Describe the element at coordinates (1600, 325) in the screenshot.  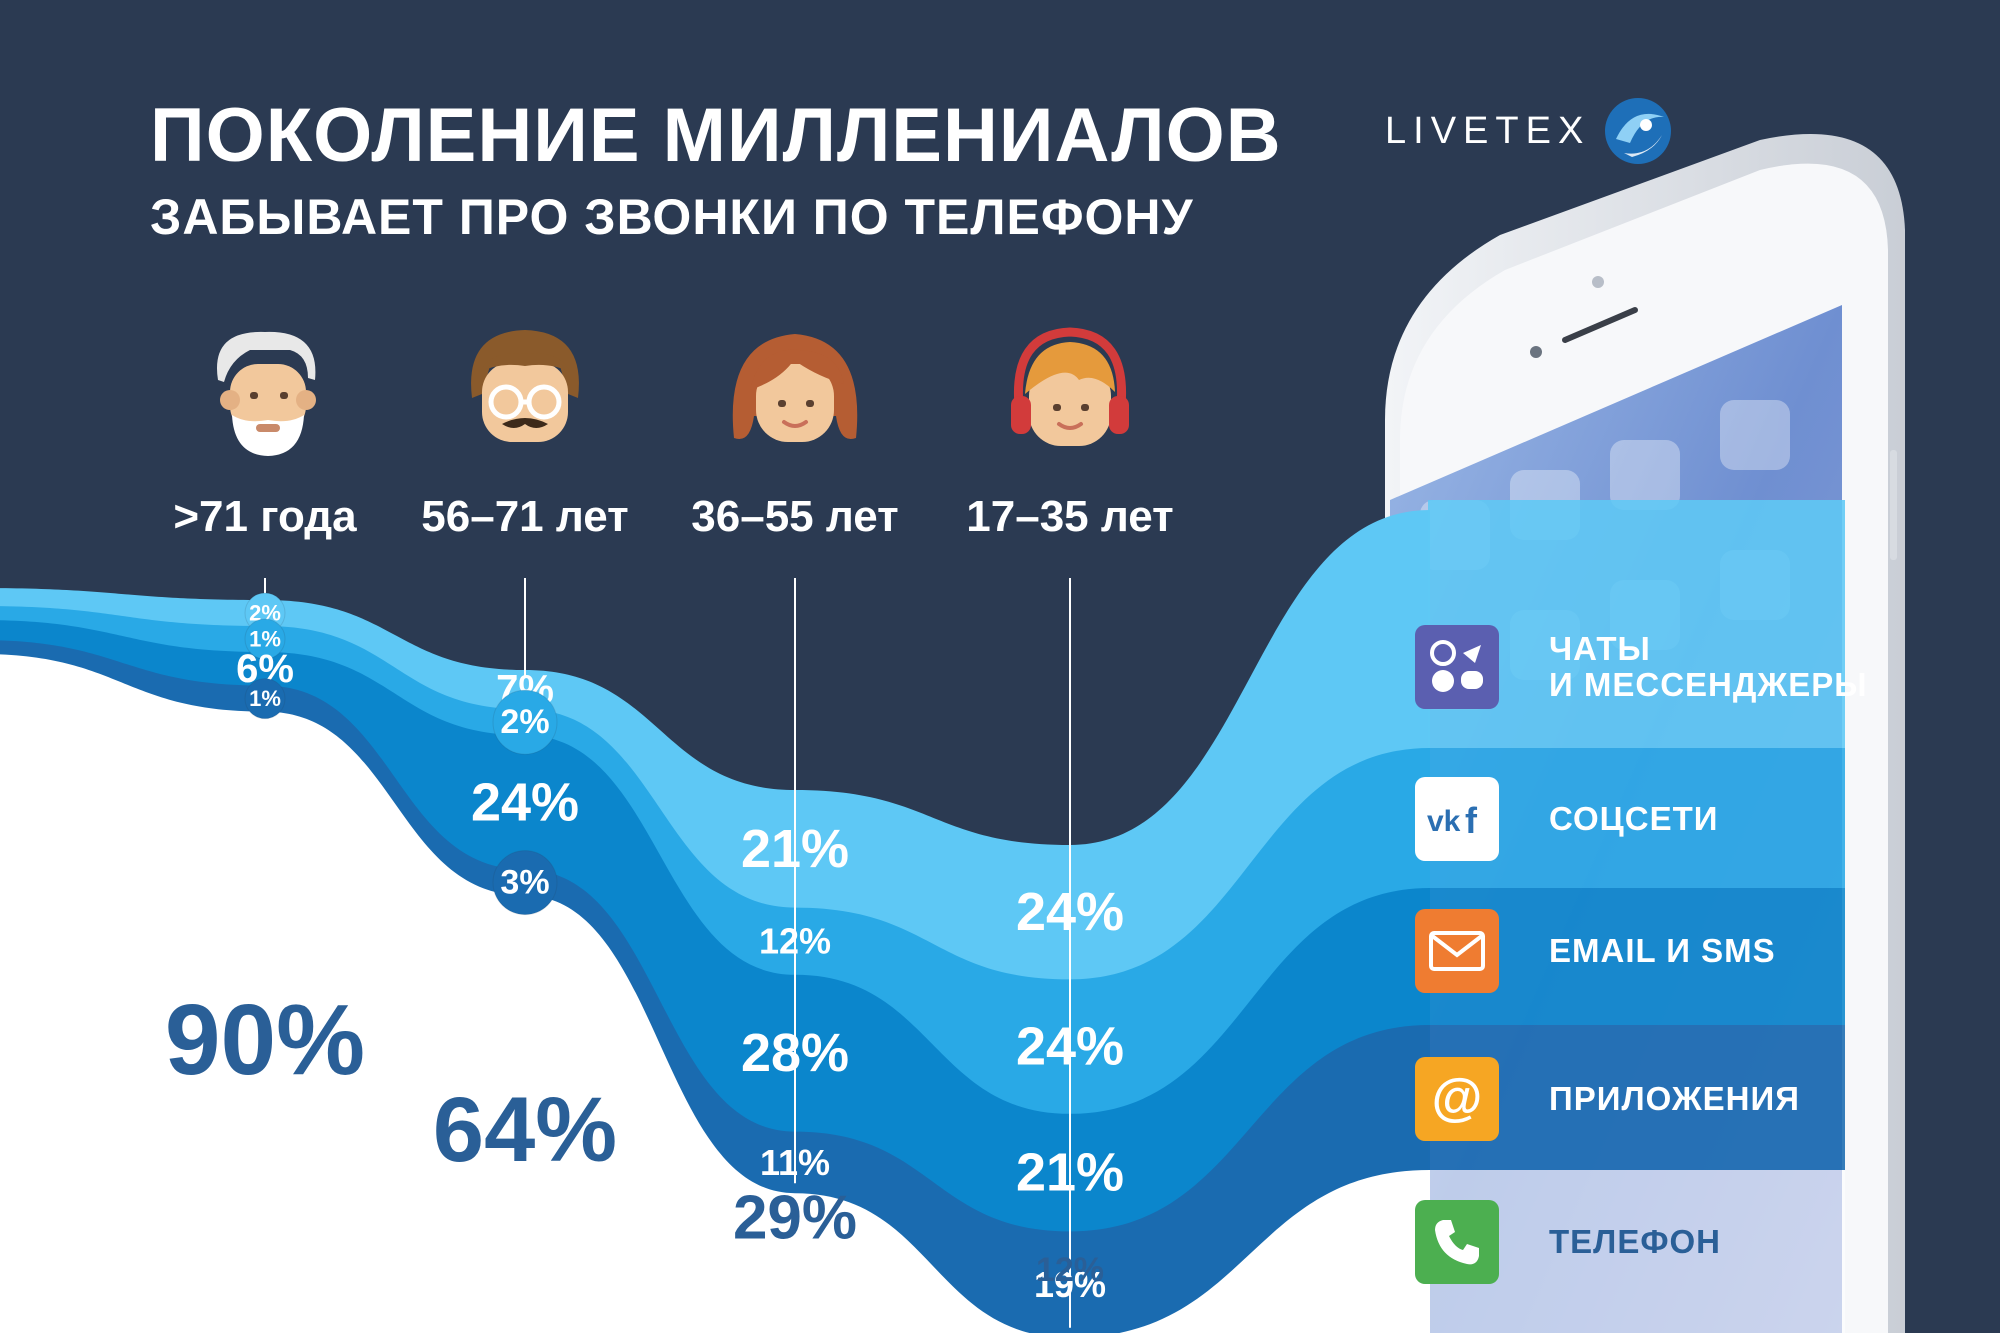
I see `speaker-grille` at that location.